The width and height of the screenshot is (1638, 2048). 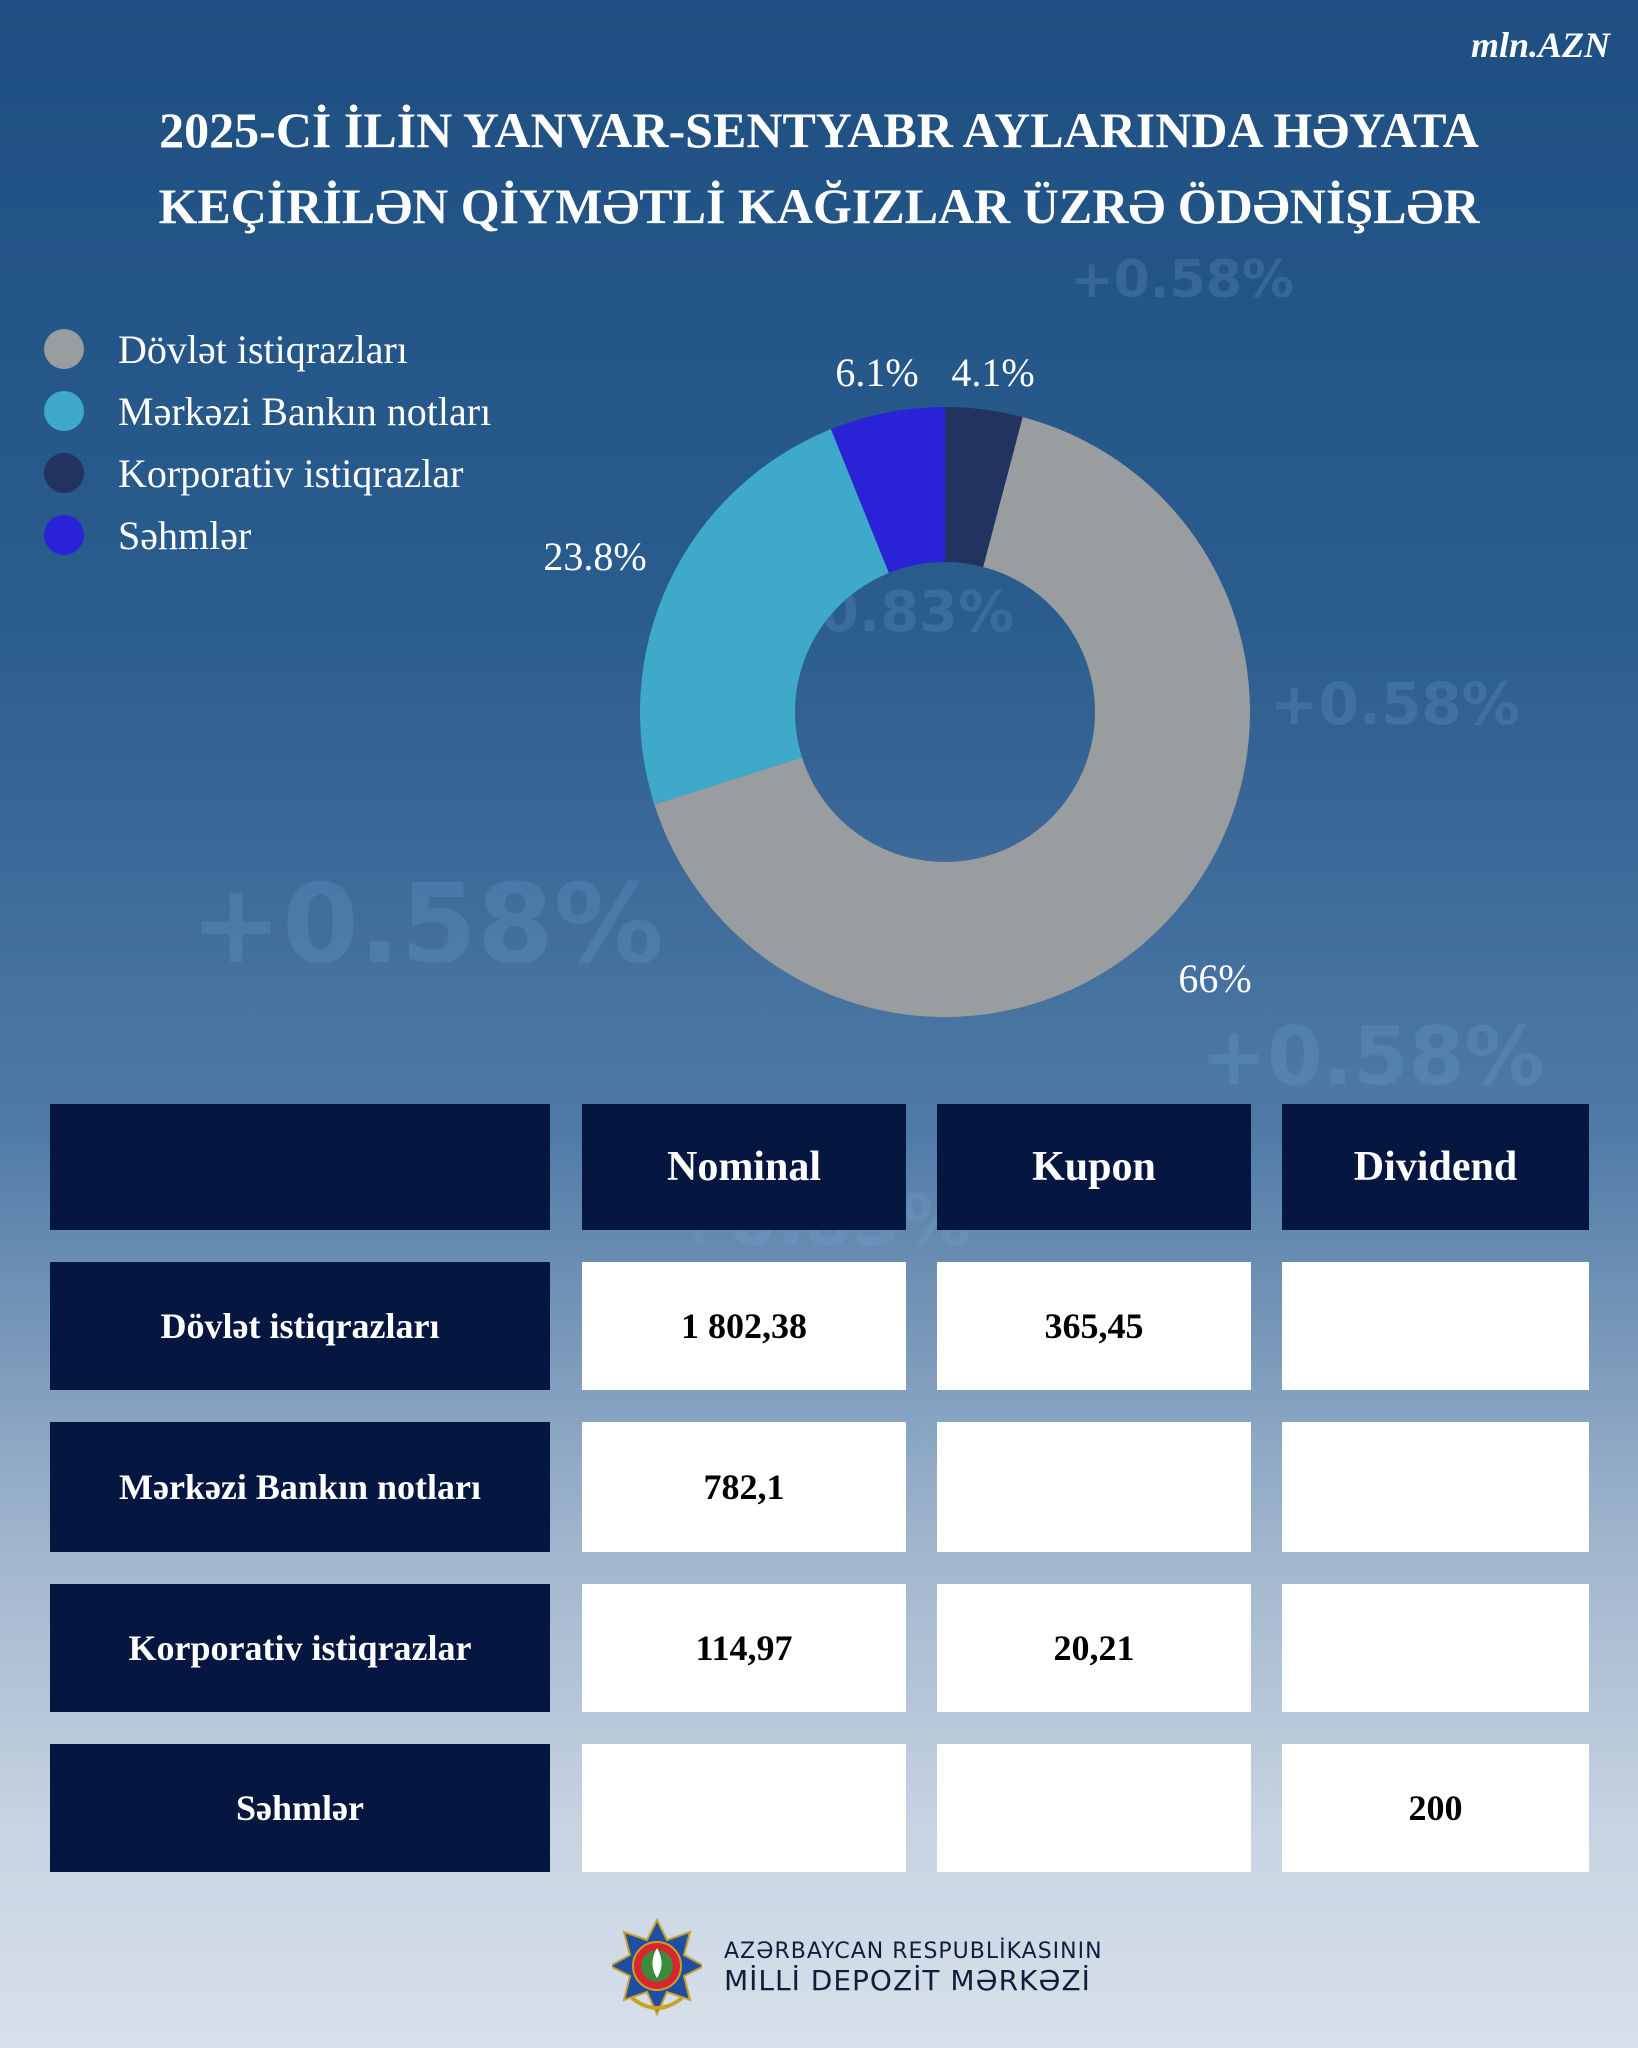 What do you see at coordinates (1214, 978) in the screenshot?
I see `slice-data-label: 66%` at bounding box center [1214, 978].